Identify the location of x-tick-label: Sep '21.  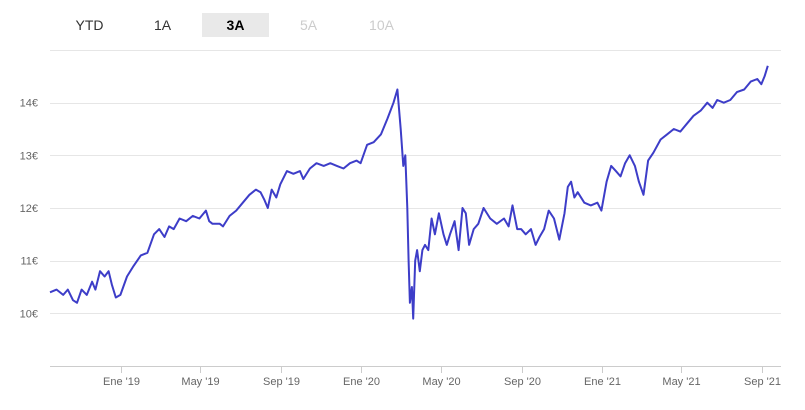
(762, 382).